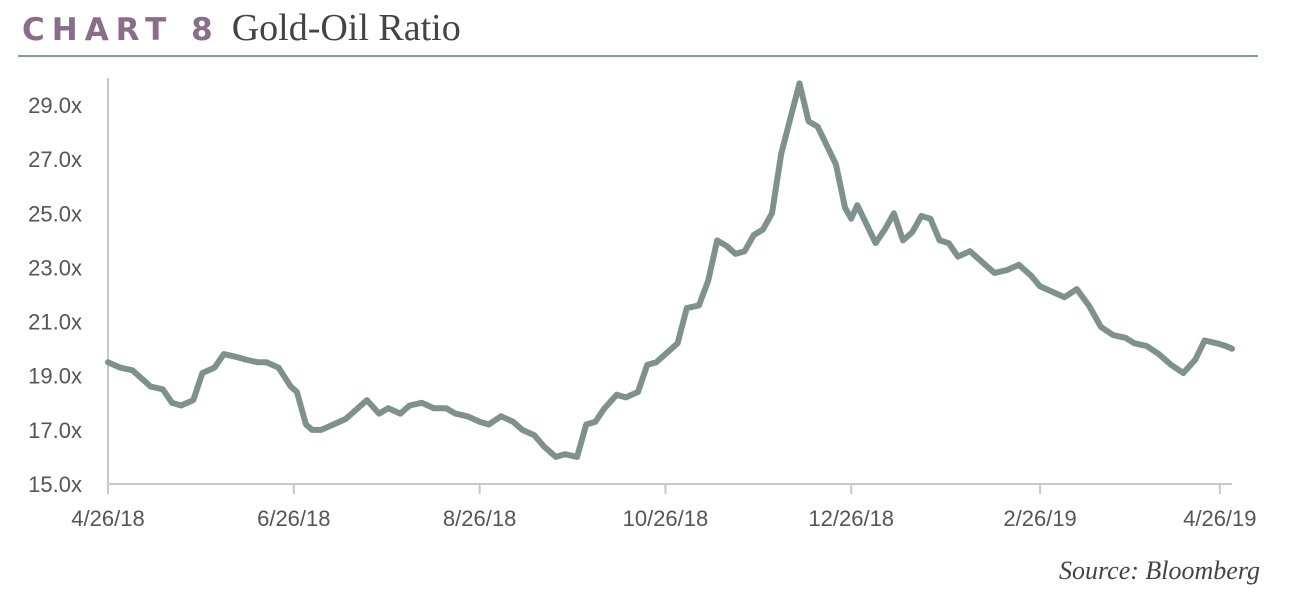 This screenshot has height=612, width=1290. What do you see at coordinates (293, 518) in the screenshot?
I see `x-tick-label: 6/26/18` at bounding box center [293, 518].